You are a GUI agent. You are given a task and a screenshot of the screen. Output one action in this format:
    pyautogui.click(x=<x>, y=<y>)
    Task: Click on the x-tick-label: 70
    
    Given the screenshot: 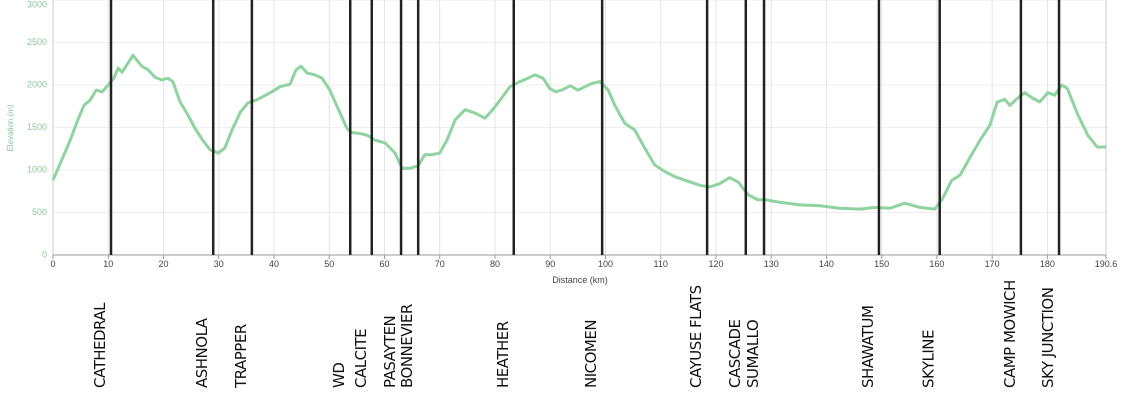 What is the action you would take?
    pyautogui.click(x=440, y=264)
    